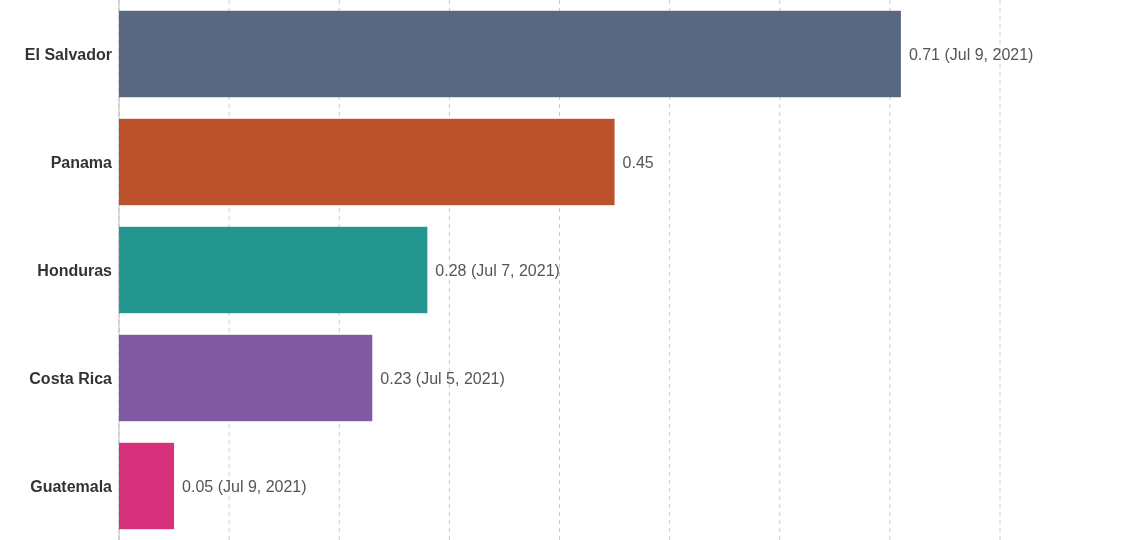  Describe the element at coordinates (71, 378) in the screenshot. I see `y-tick-label: Costa Rica` at that location.